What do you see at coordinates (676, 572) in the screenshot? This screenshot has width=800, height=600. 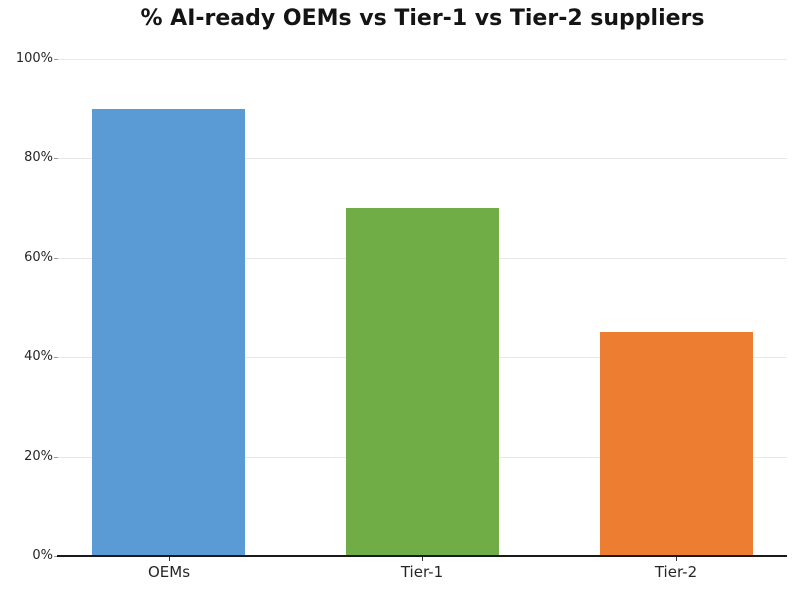 I see `x-tick-label-tier-2: Tier-2` at bounding box center [676, 572].